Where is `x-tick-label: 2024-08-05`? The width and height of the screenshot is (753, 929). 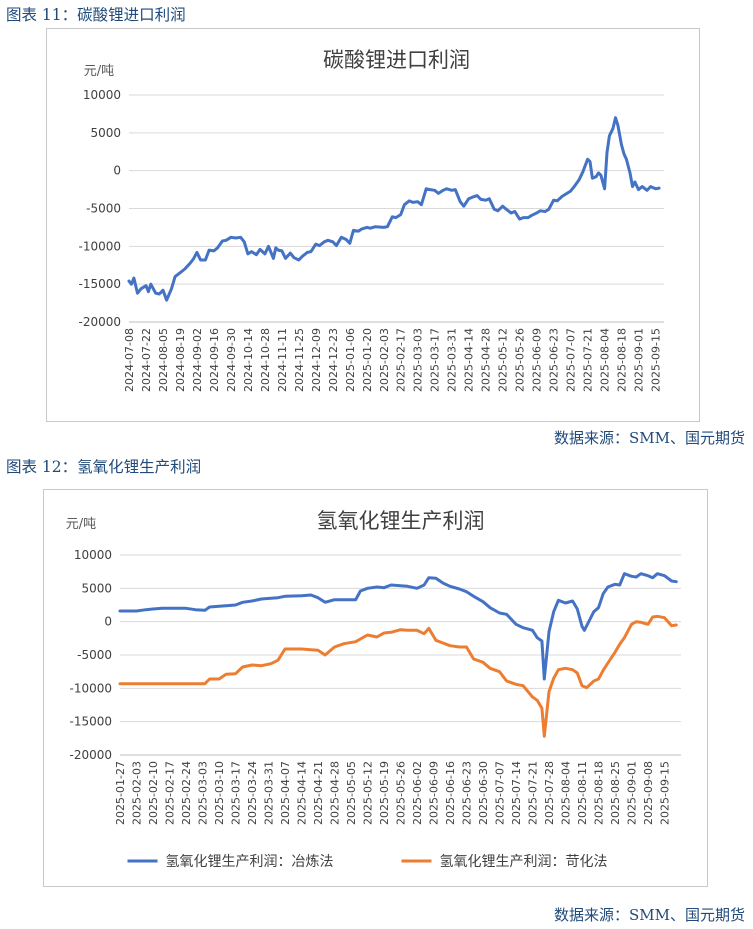
x-tick-label: 2024-08-05 is located at coordinates (163, 360).